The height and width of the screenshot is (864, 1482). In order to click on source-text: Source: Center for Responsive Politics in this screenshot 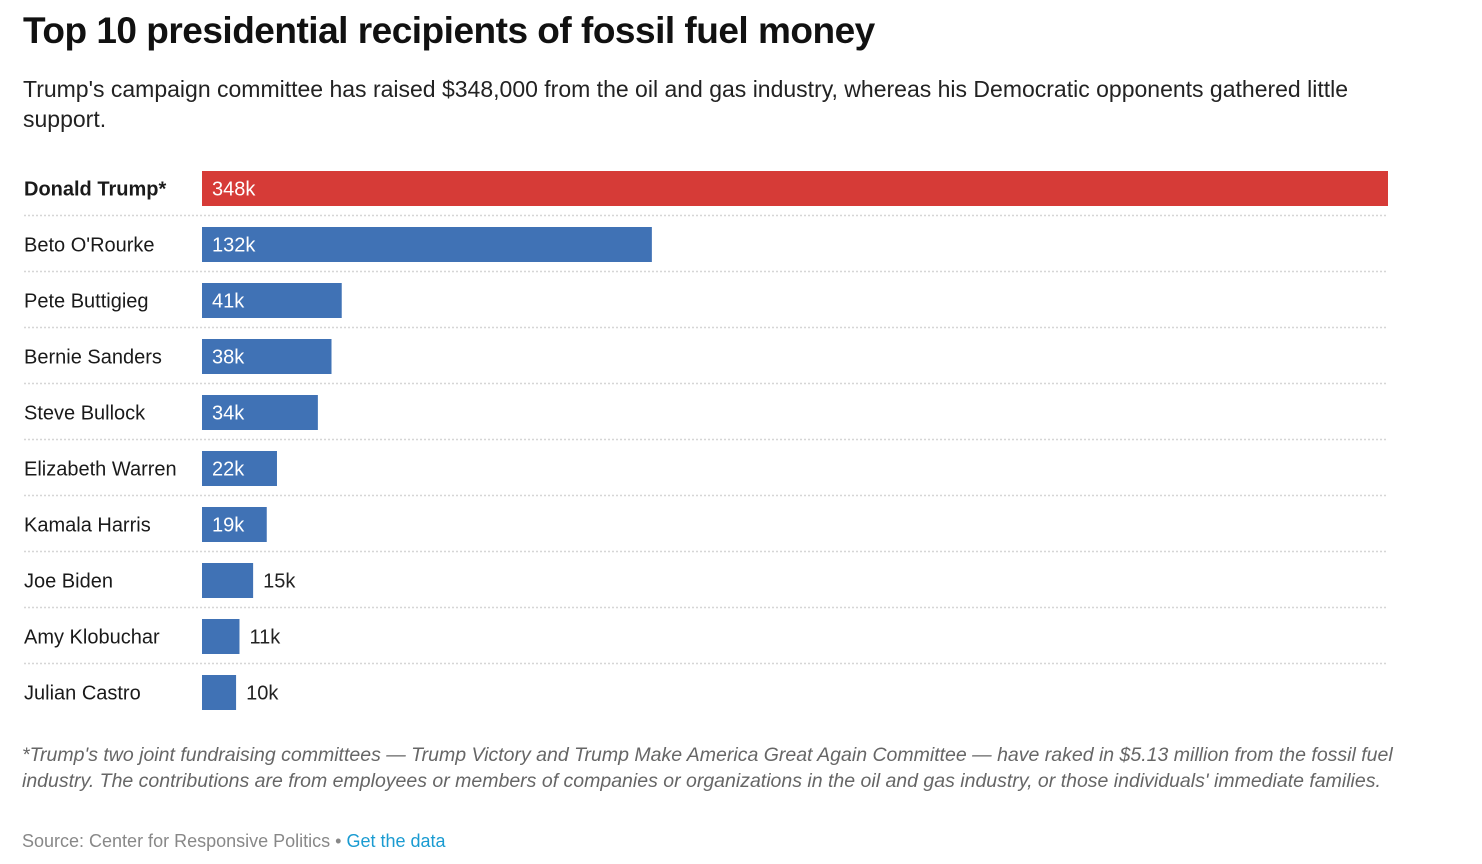, I will do `click(176, 841)`.